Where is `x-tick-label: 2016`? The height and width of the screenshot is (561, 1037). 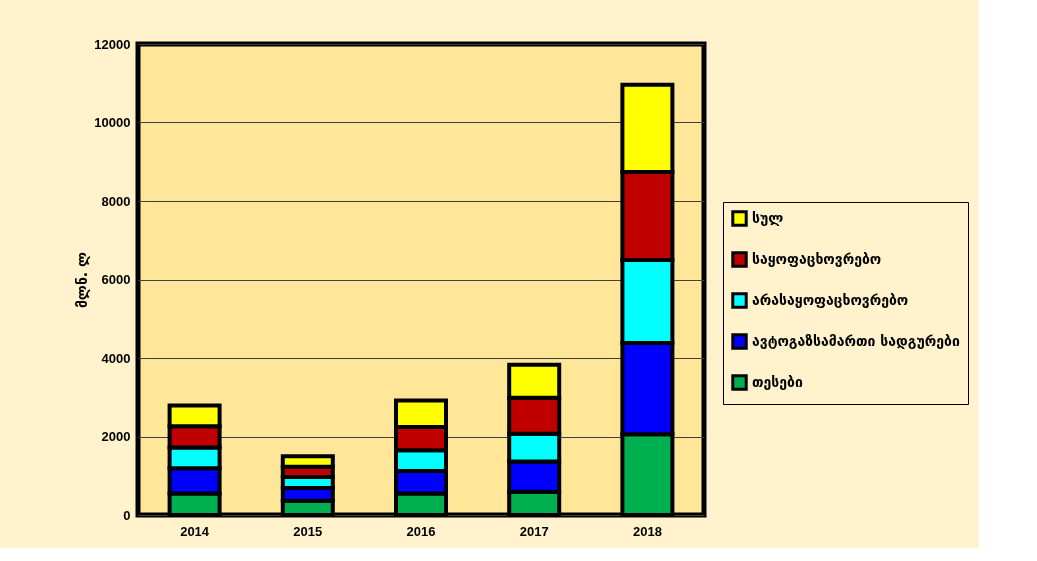
x-tick-label: 2016 is located at coordinates (421, 531).